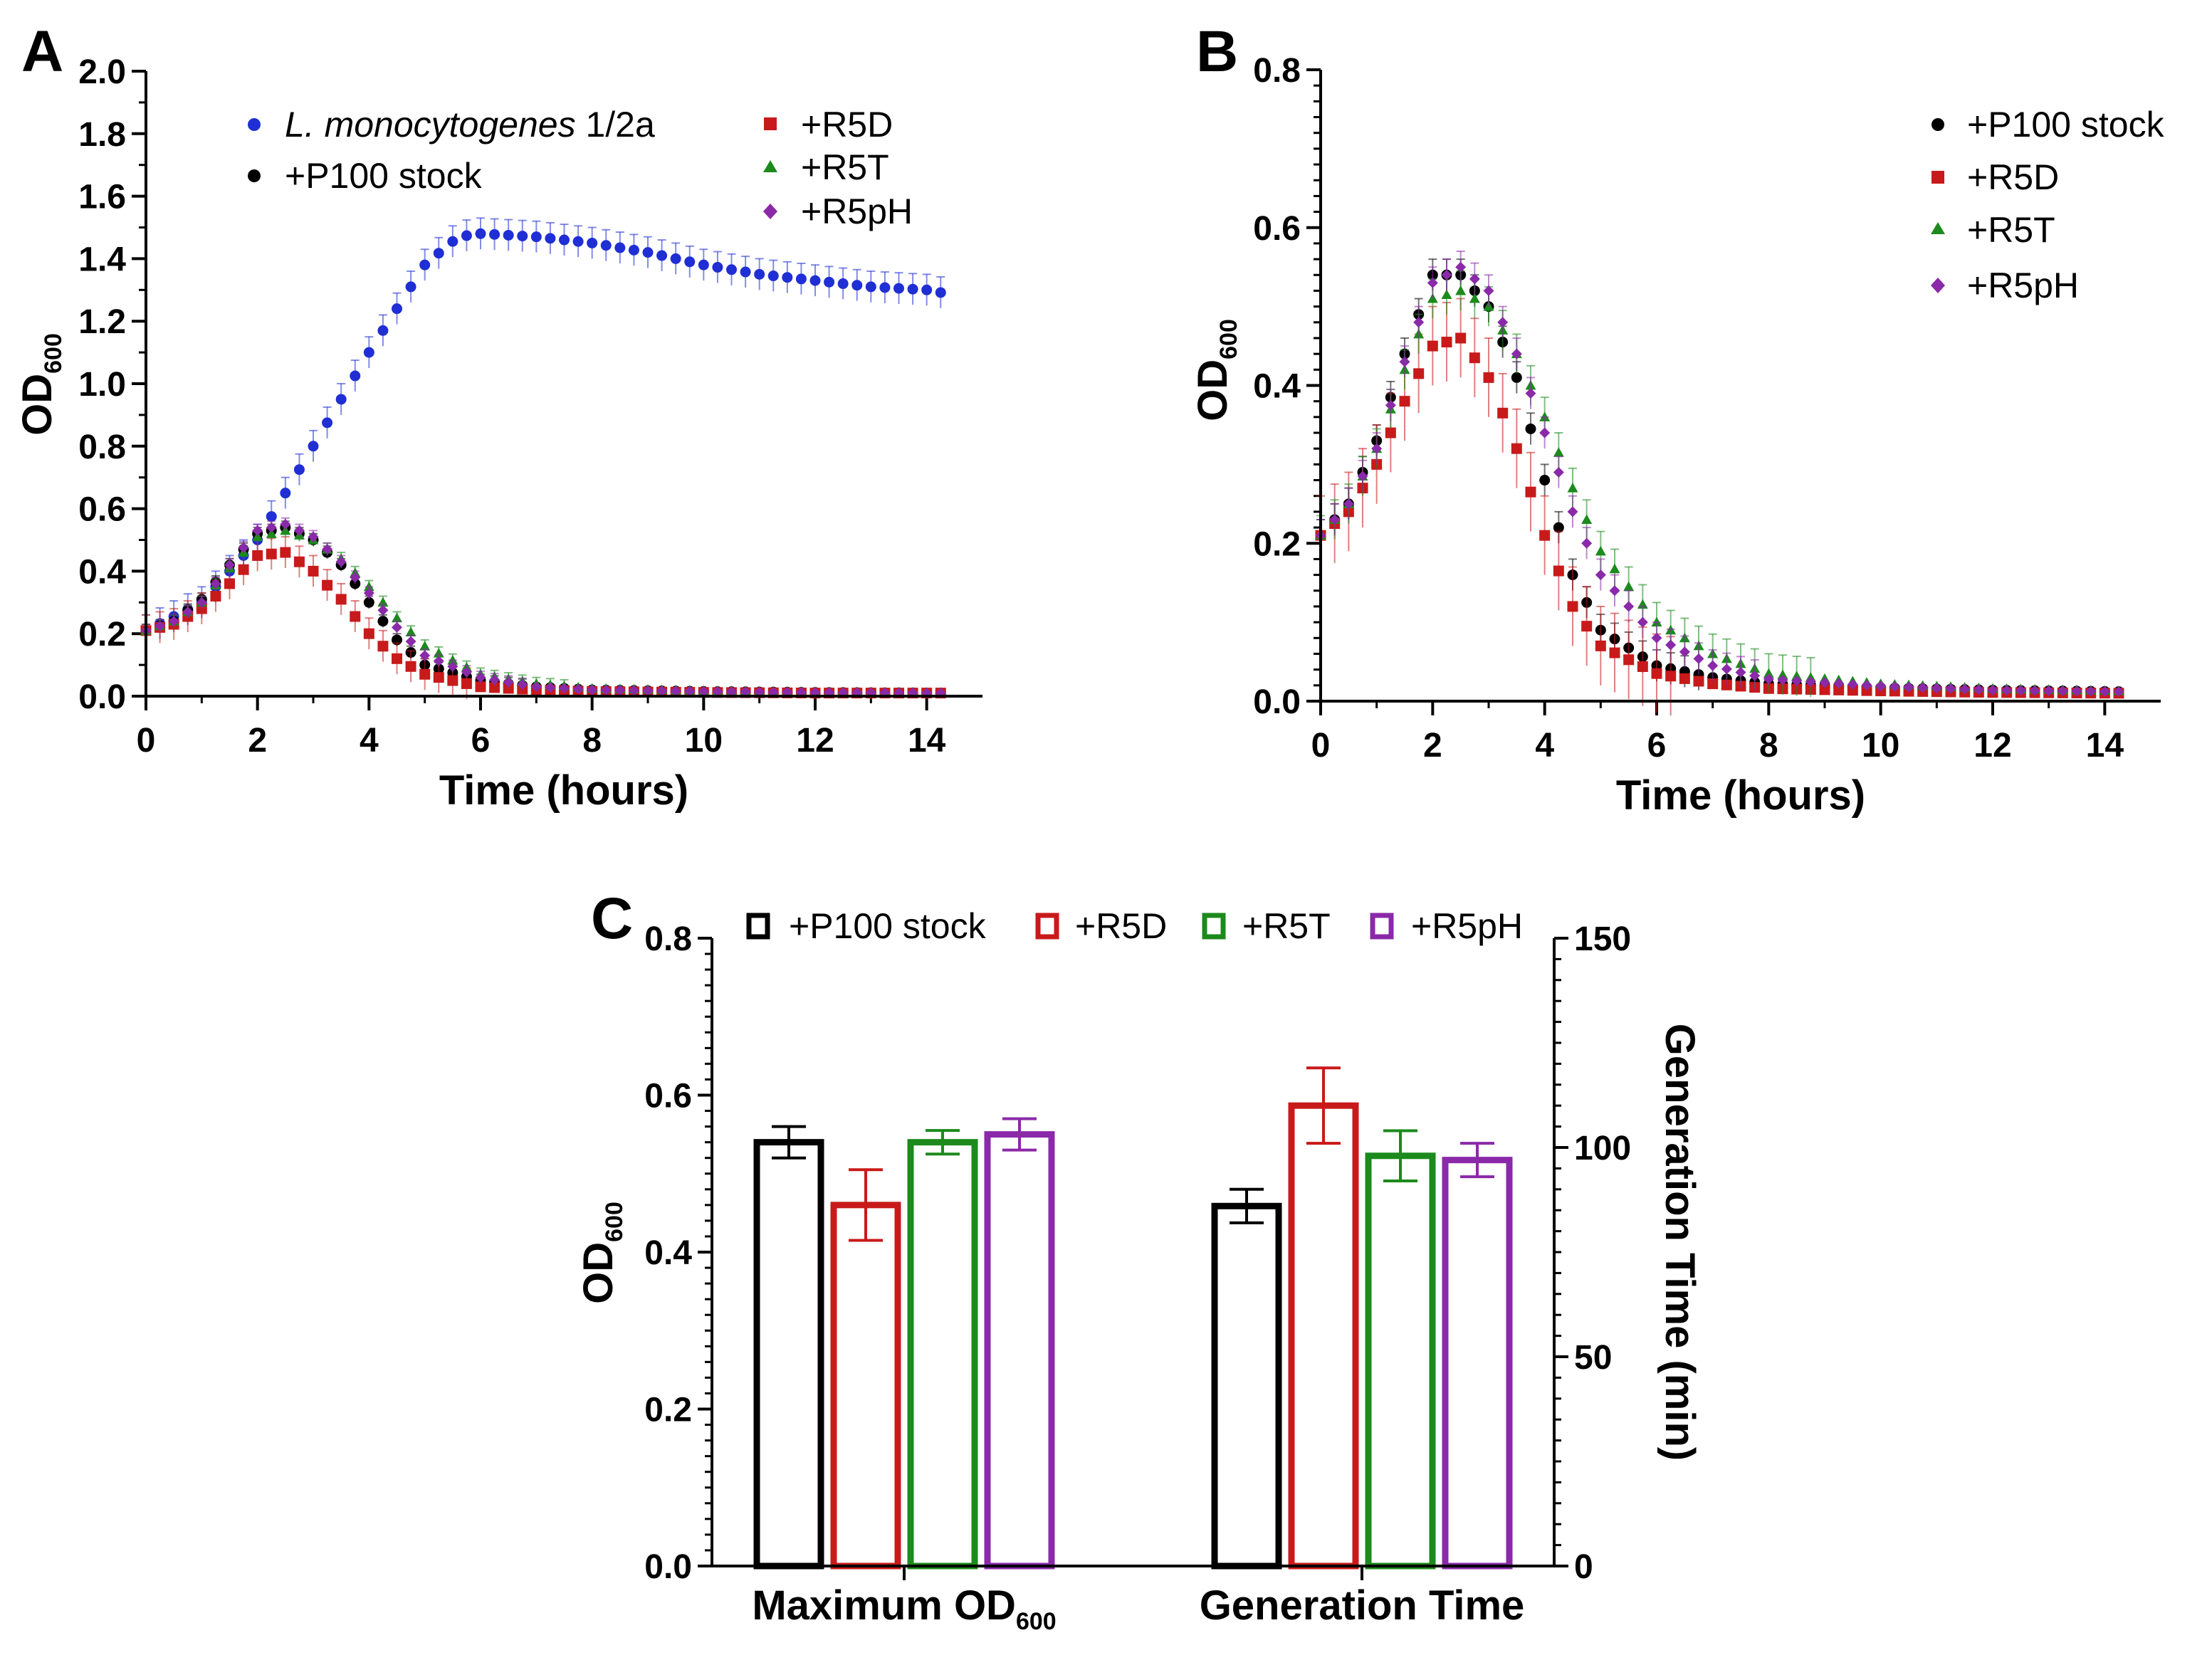  Describe the element at coordinates (1992, 746) in the screenshot. I see `b-x-tick-label: 12` at that location.